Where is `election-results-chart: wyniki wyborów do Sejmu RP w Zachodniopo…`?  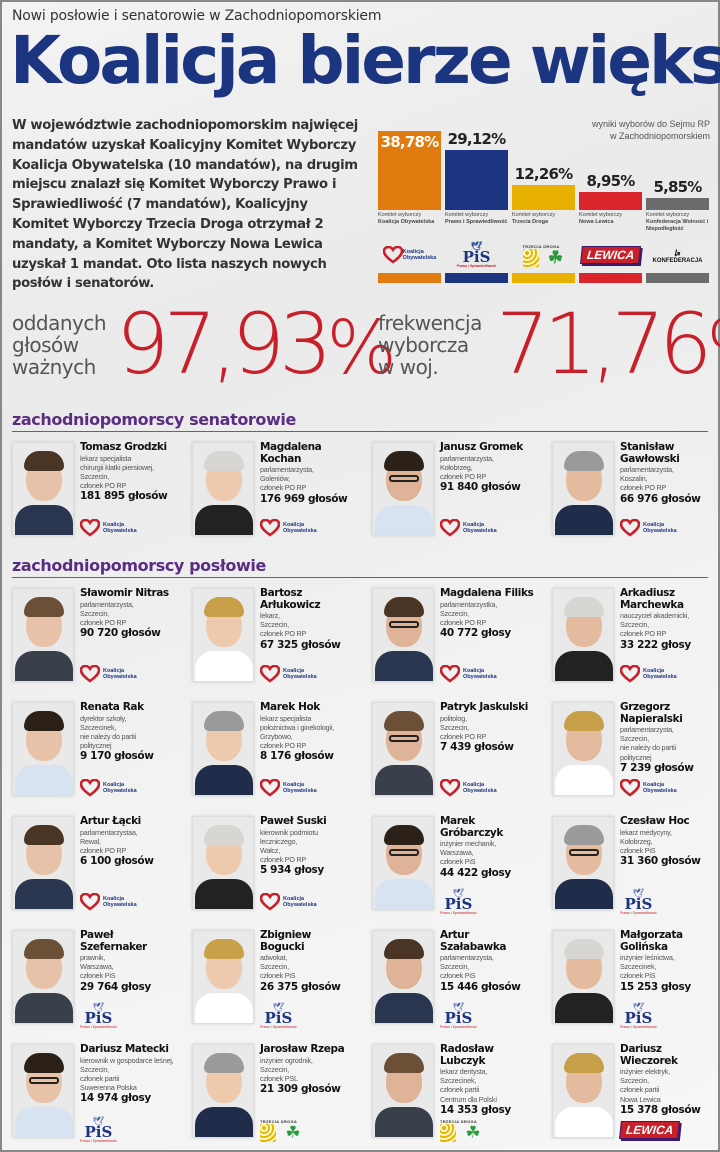 election-results-chart: wyniki wyborów do Sejmu RP w Zachodniopo… is located at coordinates (546, 199).